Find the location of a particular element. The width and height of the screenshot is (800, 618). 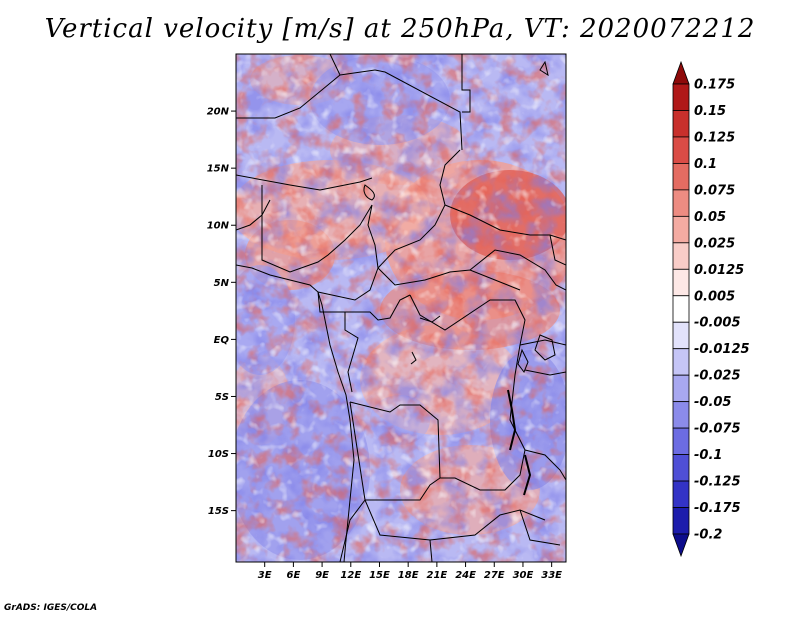

lon-label: 3E is located at coordinates (265, 575).